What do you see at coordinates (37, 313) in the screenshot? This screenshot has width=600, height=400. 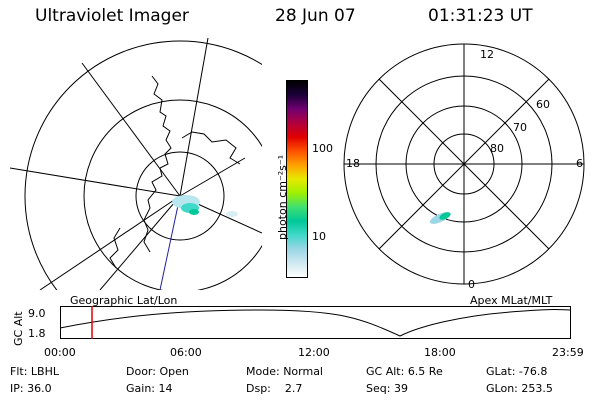 I see `altitude-ytick-high: 9.0` at bounding box center [37, 313].